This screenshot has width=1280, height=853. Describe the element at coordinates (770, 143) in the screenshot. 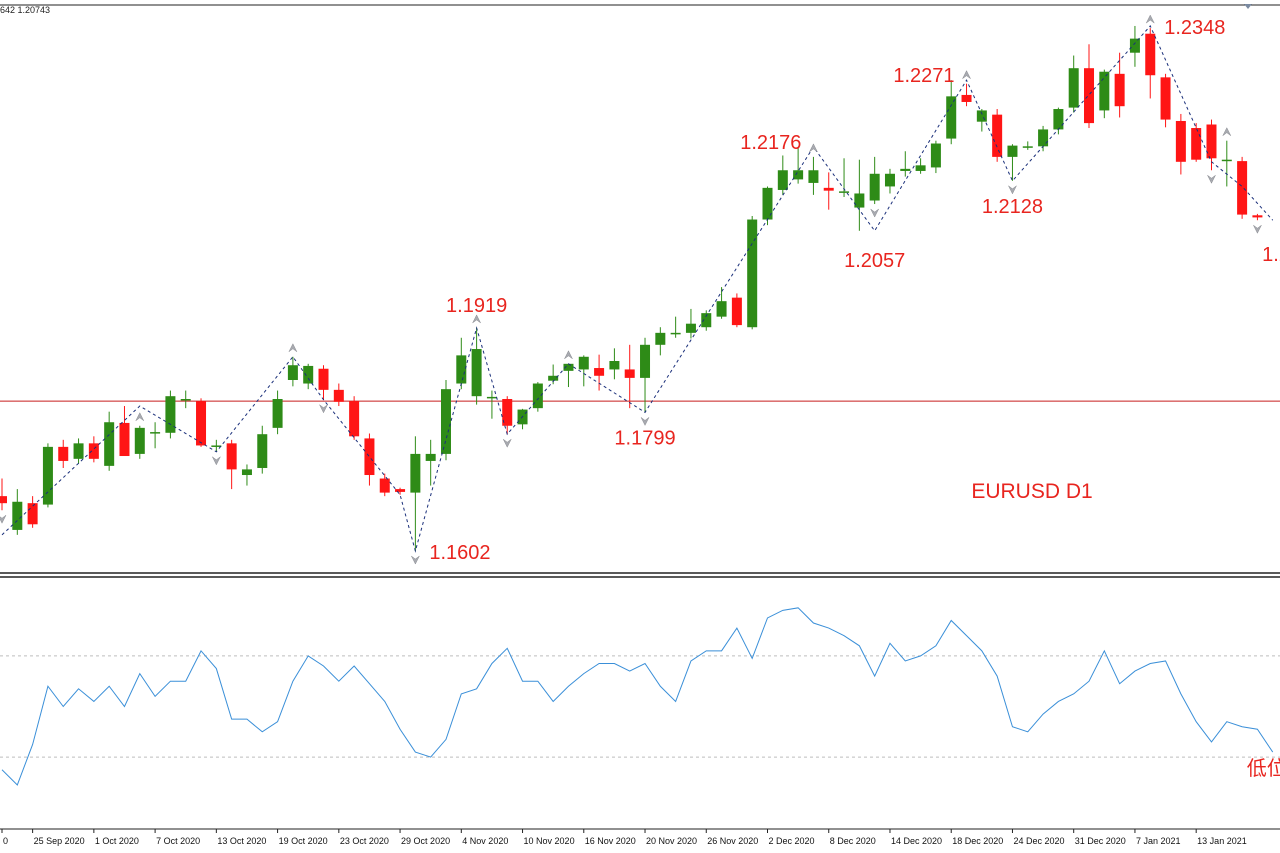

I see `price-annotation: 1.2176` at that location.